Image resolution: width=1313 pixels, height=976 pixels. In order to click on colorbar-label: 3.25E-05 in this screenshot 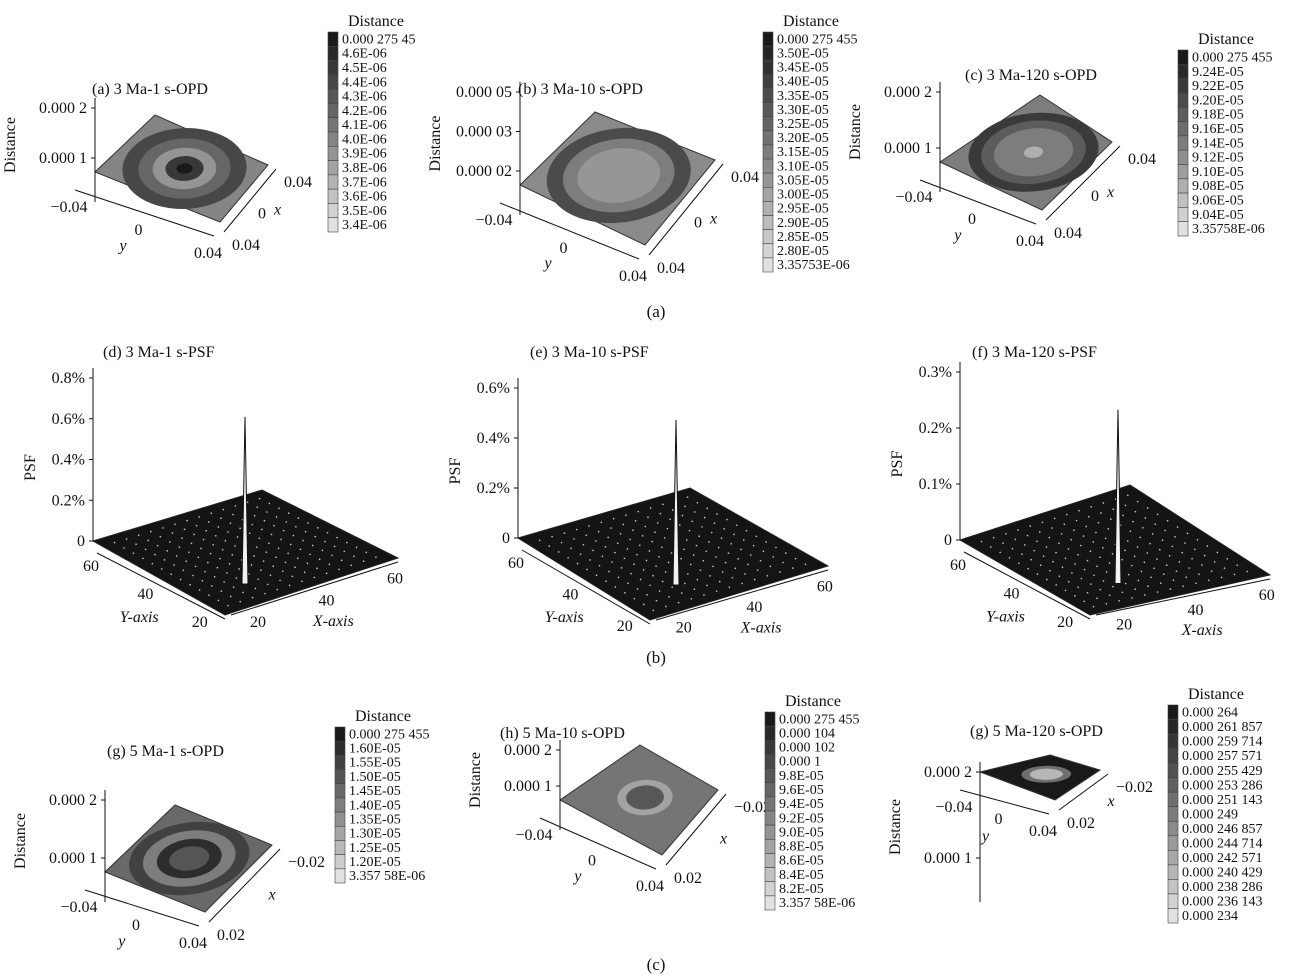, I will do `click(803, 124)`.